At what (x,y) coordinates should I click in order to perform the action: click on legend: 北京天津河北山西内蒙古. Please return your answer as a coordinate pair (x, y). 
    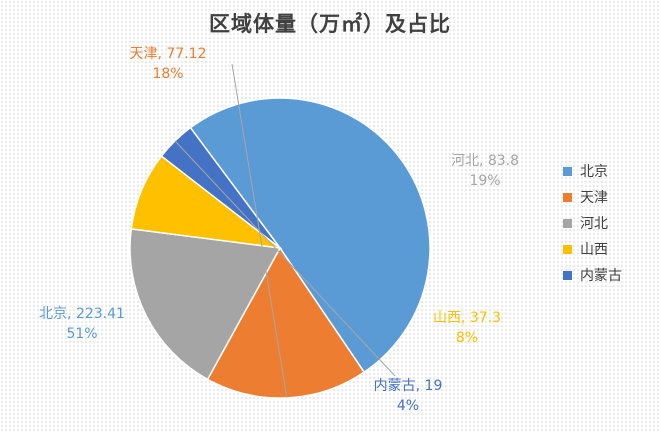
    Looking at the image, I should click on (592, 223).